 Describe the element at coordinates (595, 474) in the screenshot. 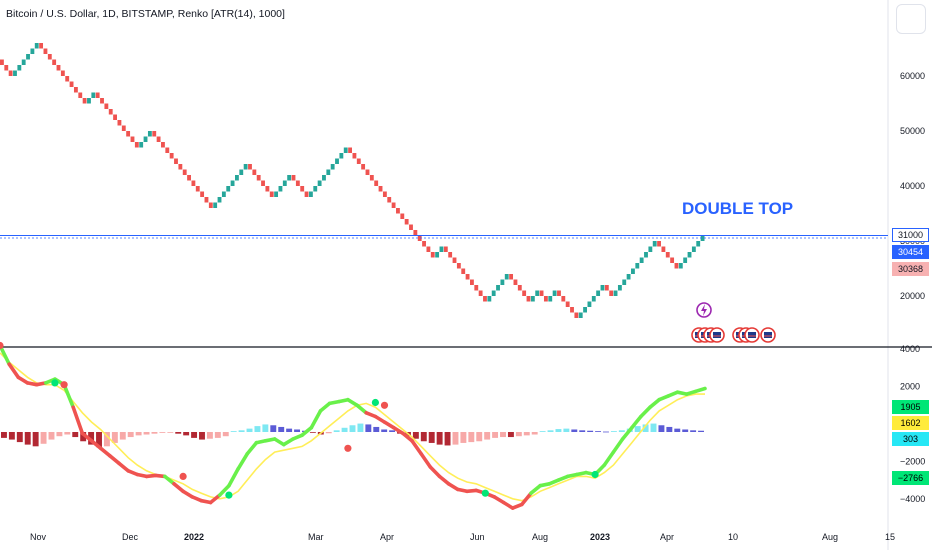

I see `cross-marker` at that location.